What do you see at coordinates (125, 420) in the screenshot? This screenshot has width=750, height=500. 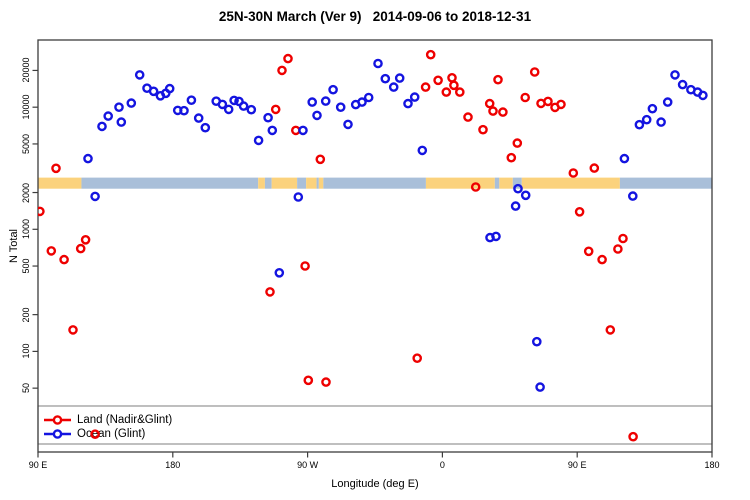 I see `legend-label-land: Land (Nadir&Glint)` at bounding box center [125, 420].